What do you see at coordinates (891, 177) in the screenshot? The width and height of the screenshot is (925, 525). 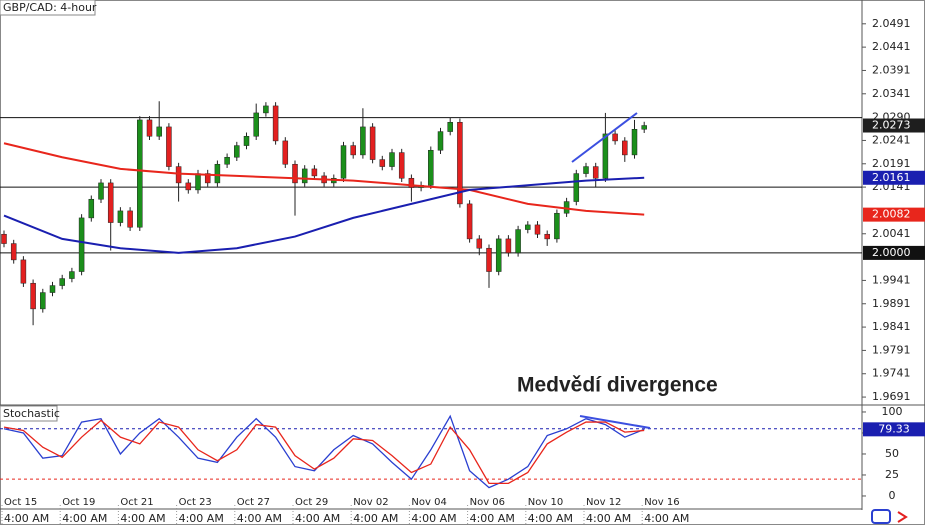 I see `price-marker-label: 2.0161` at bounding box center [891, 177].